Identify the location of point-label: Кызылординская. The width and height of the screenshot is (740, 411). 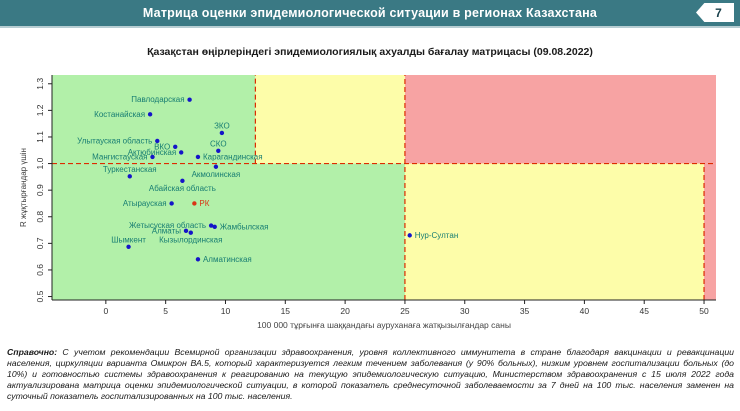
(190, 240).